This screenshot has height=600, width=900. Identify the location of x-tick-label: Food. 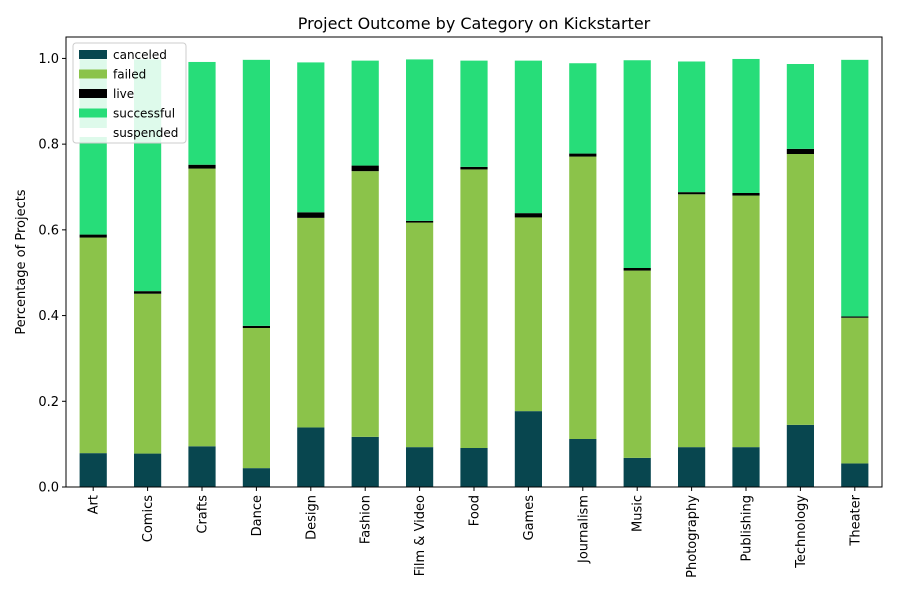
(475, 510).